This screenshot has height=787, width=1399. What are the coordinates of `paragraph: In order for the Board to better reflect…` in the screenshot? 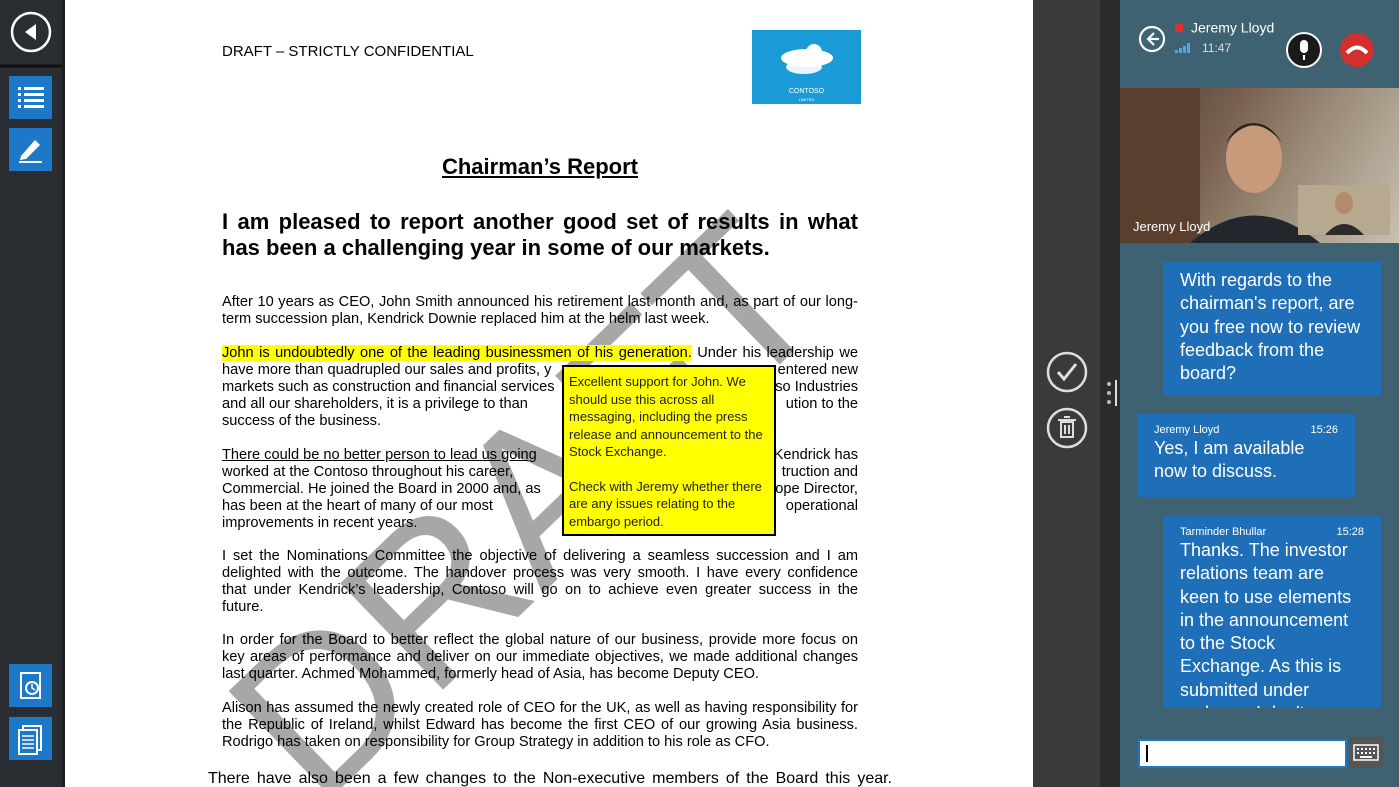 It's located at (540, 657).